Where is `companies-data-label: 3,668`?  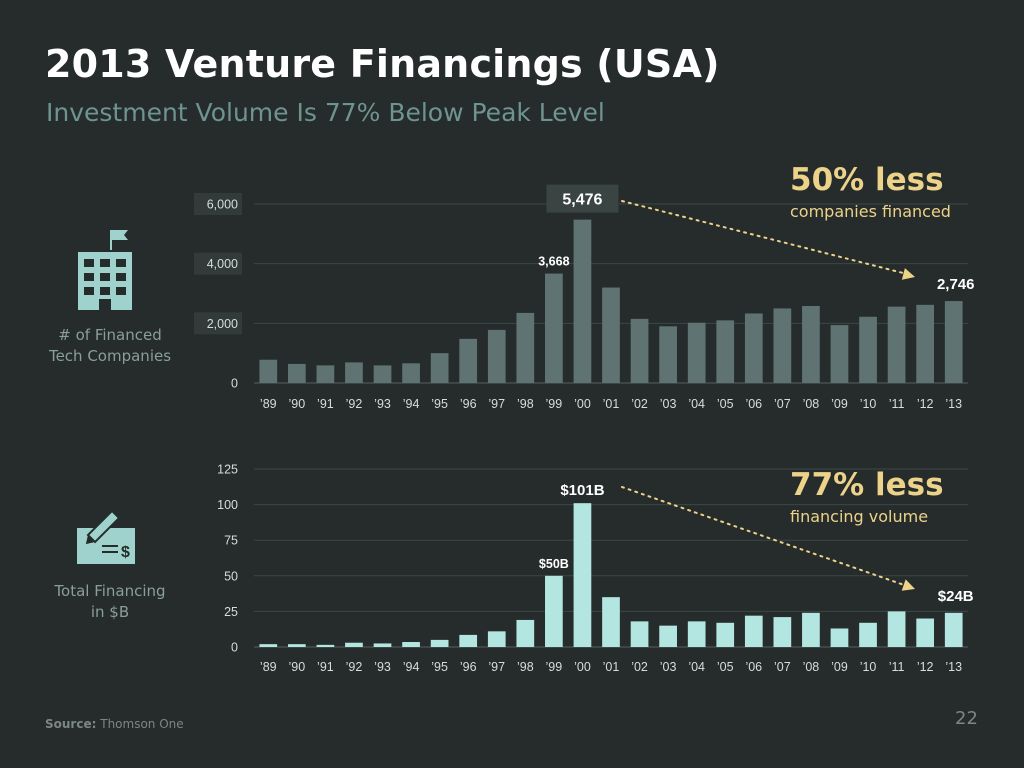
companies-data-label: 3,668 is located at coordinates (553, 262).